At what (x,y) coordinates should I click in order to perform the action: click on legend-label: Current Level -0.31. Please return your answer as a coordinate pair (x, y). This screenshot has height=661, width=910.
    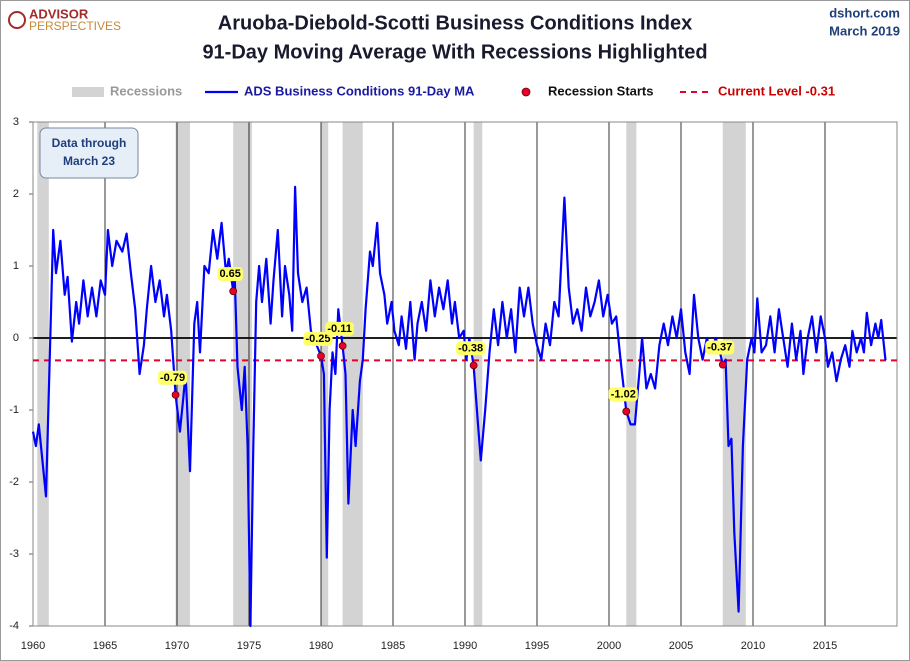
    Looking at the image, I should click on (776, 90).